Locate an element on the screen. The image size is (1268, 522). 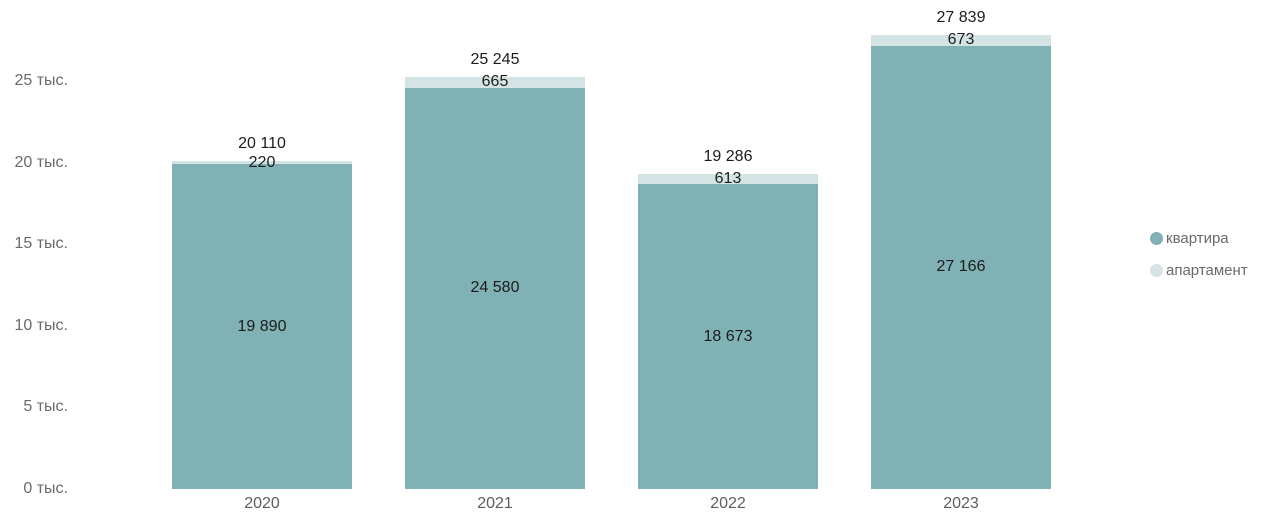
legend-item: апартамент is located at coordinates (1199, 270).